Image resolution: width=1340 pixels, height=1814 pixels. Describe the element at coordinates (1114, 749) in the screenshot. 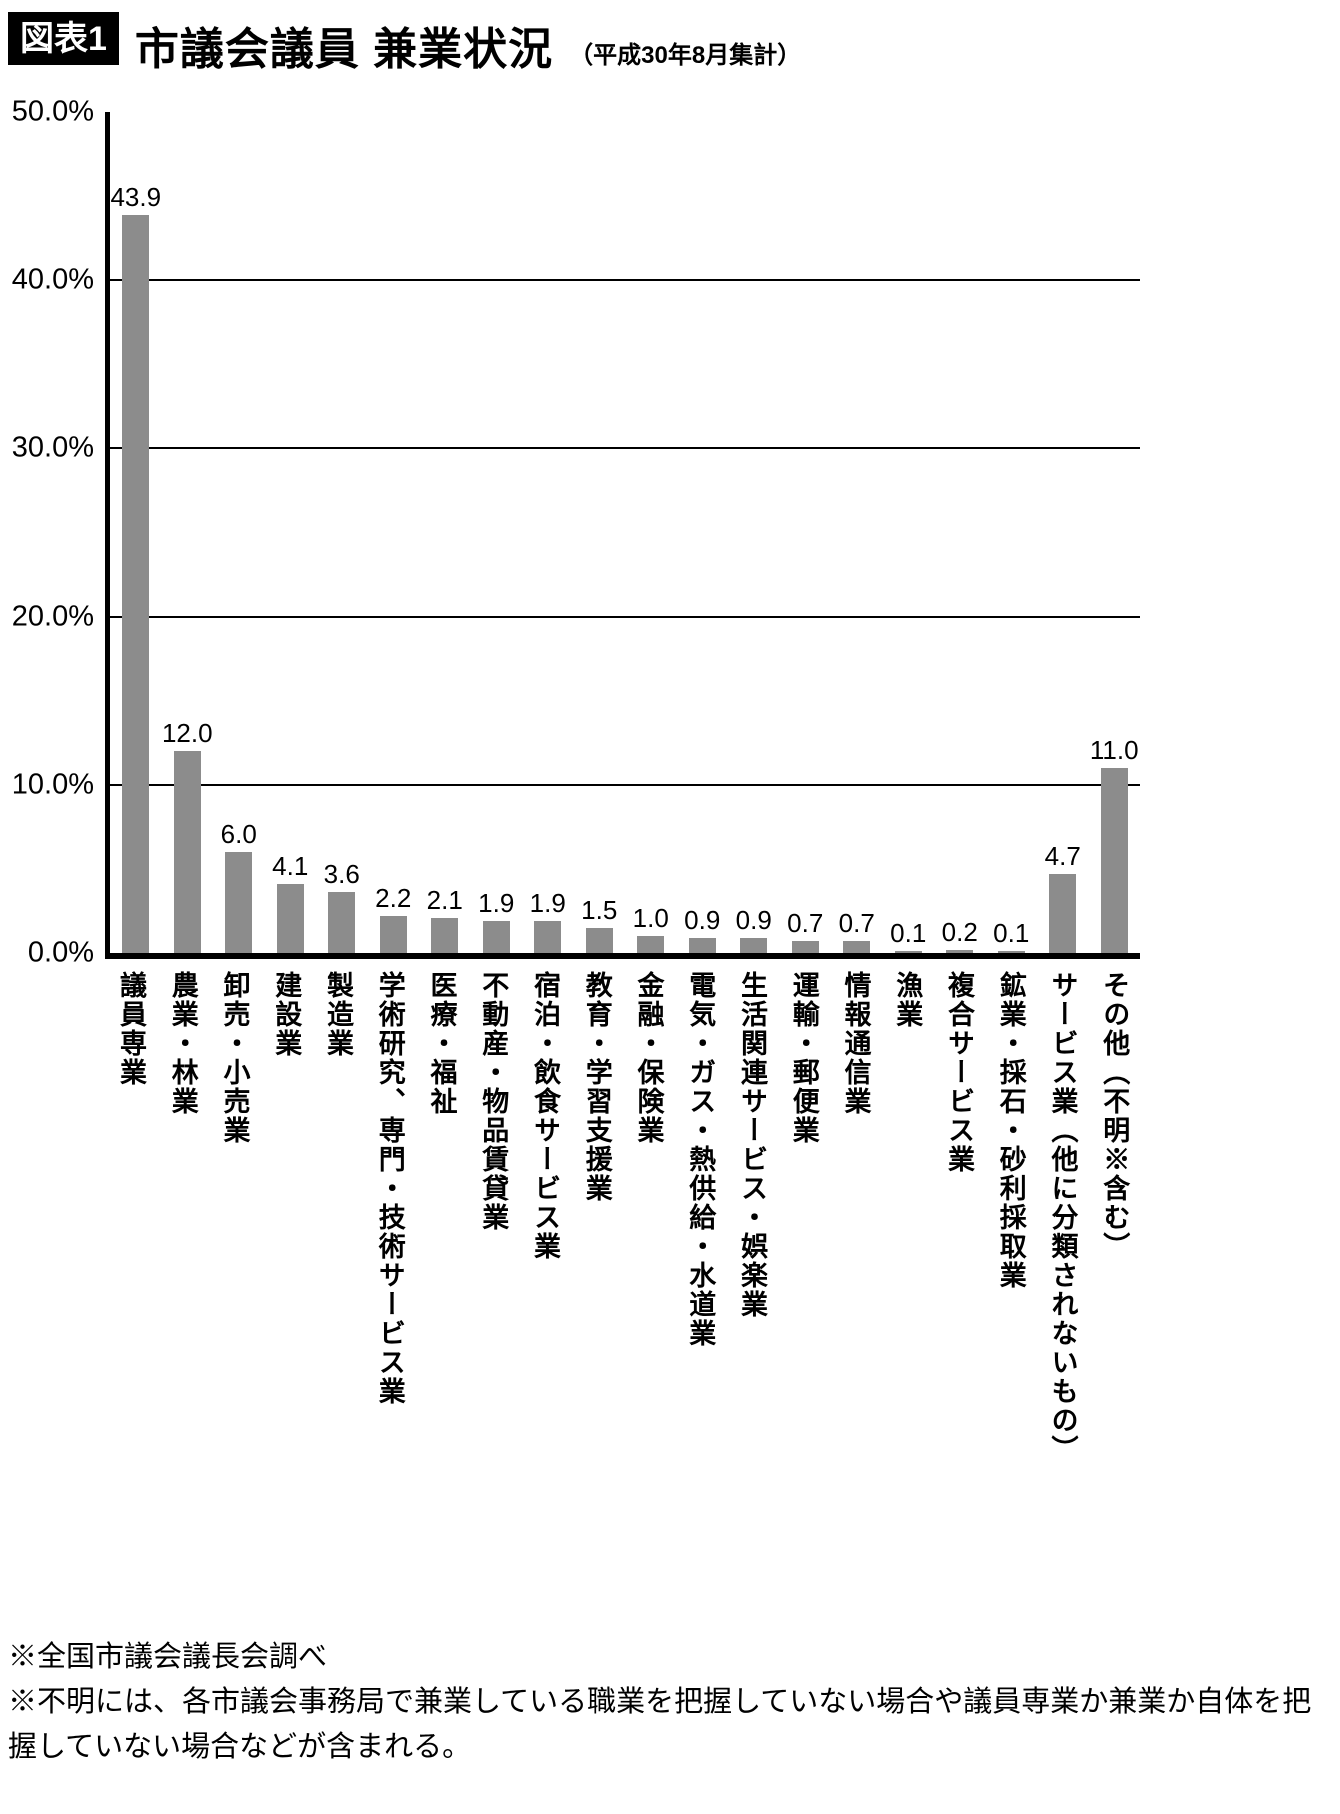

I see `bar-value-label: 11.0` at that location.